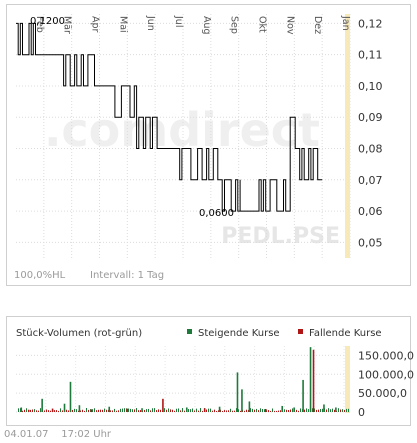 The width and height of the screenshot is (417, 443). What do you see at coordinates (95, 24) in the screenshot?
I see `month-tick-label: Apr` at bounding box center [95, 24].